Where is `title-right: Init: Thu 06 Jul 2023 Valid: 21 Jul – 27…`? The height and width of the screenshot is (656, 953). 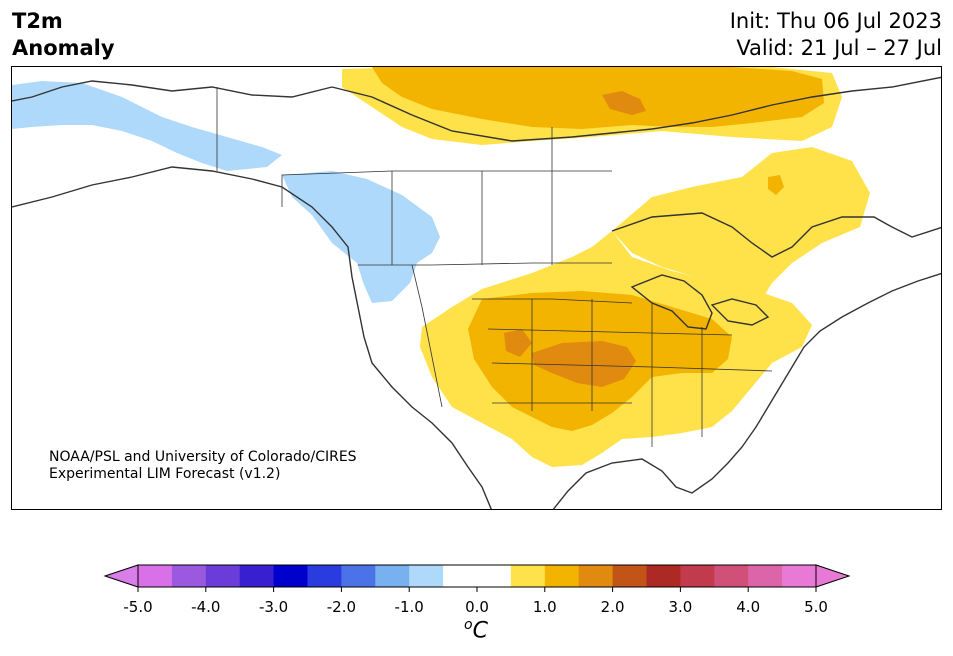 title-right: Init: Thu 06 Jul 2023 Valid: 21 Jul – 27… is located at coordinates (836, 35).